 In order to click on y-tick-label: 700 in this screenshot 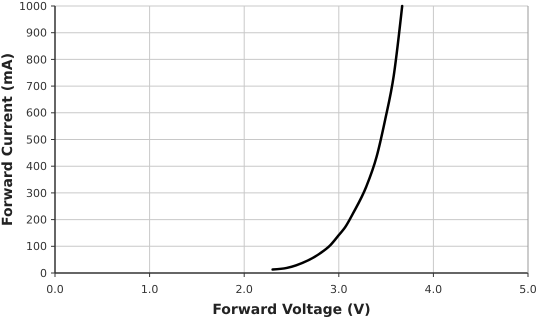, I will do `click(36, 86)`.